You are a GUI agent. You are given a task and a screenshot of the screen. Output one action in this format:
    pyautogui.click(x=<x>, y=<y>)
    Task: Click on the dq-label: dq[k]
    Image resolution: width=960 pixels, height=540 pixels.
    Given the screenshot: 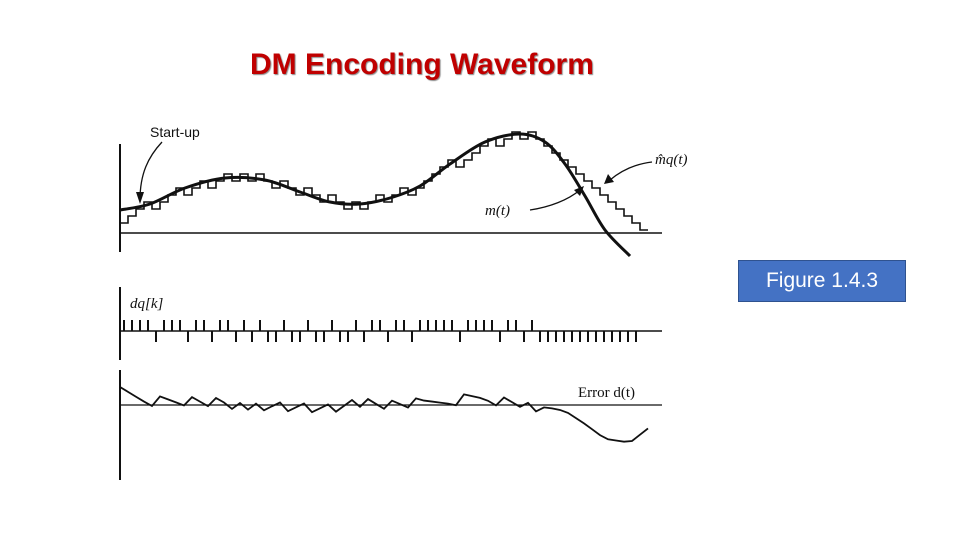 What is the action you would take?
    pyautogui.click(x=146, y=304)
    